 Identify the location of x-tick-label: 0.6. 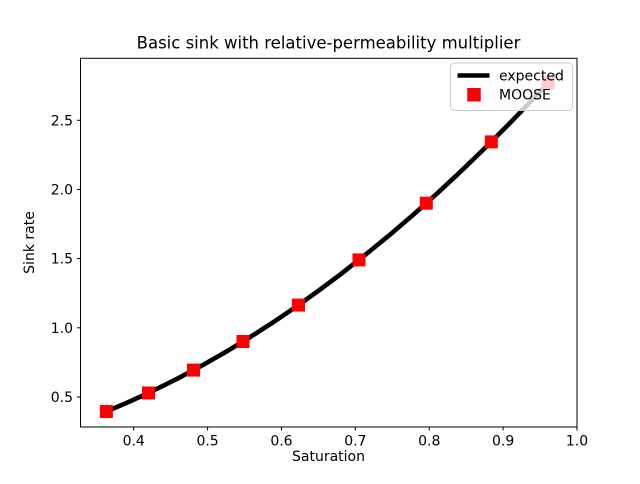
(281, 442).